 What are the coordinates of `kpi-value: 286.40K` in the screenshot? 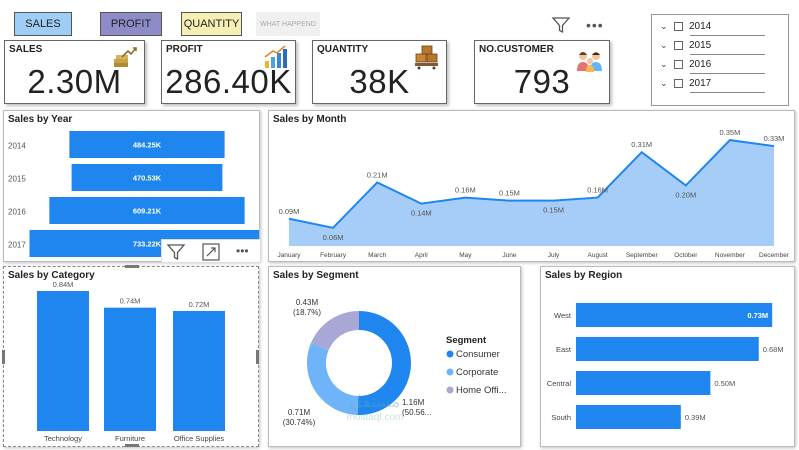 It's located at (228, 81).